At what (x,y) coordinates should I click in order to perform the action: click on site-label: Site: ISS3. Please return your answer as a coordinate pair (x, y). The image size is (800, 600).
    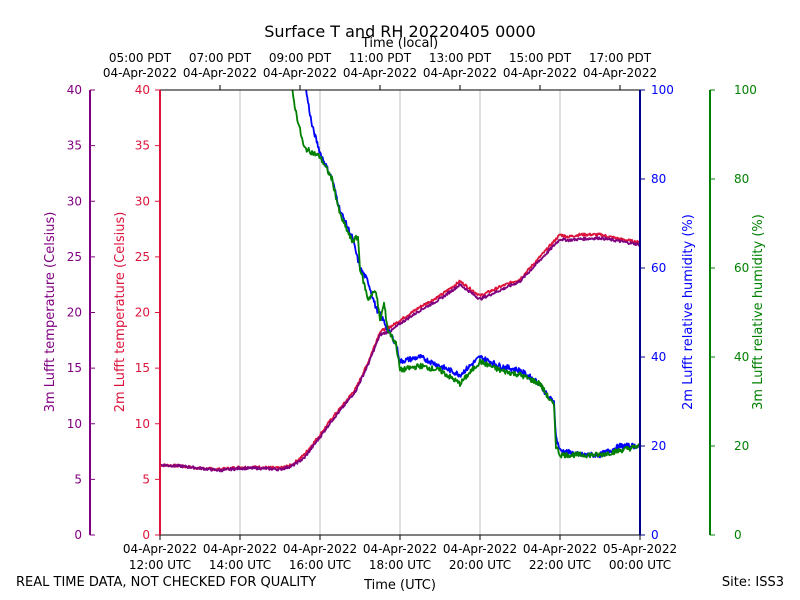
    Looking at the image, I should click on (752, 582).